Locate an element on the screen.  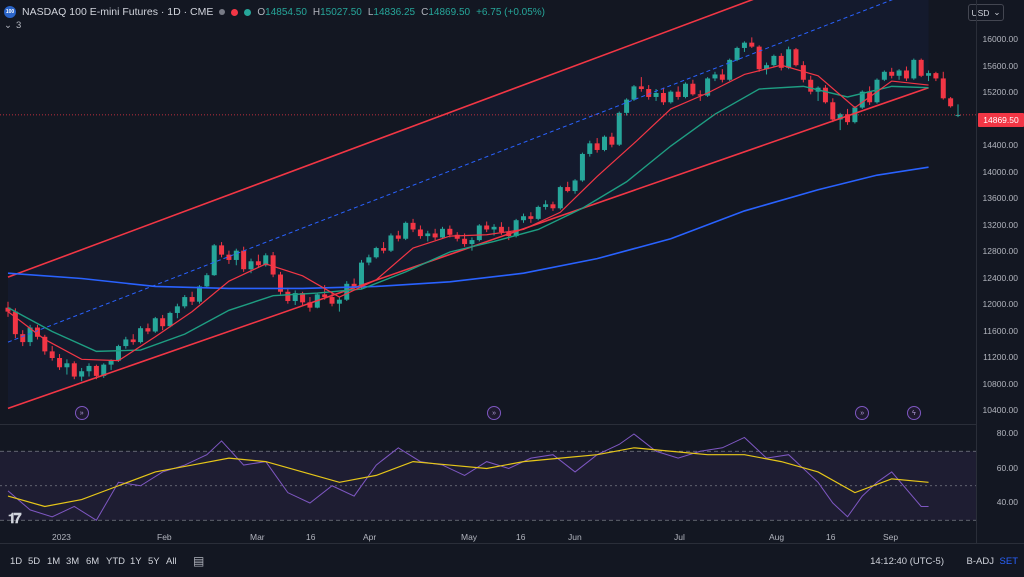
tradingview-logo-icon: 𝟏𝟕 is located at coordinates (15, 518).